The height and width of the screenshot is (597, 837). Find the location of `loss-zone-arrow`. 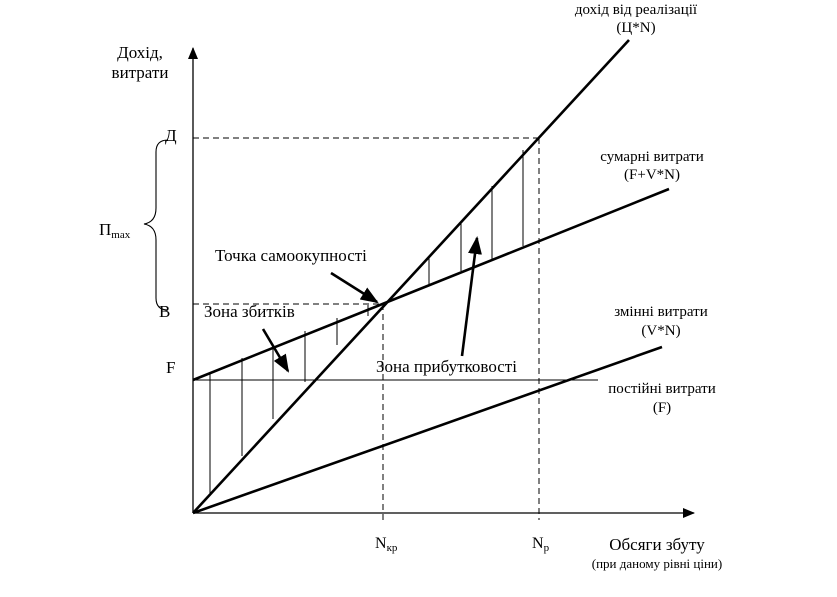

loss-zone-arrow is located at coordinates (275, 350).